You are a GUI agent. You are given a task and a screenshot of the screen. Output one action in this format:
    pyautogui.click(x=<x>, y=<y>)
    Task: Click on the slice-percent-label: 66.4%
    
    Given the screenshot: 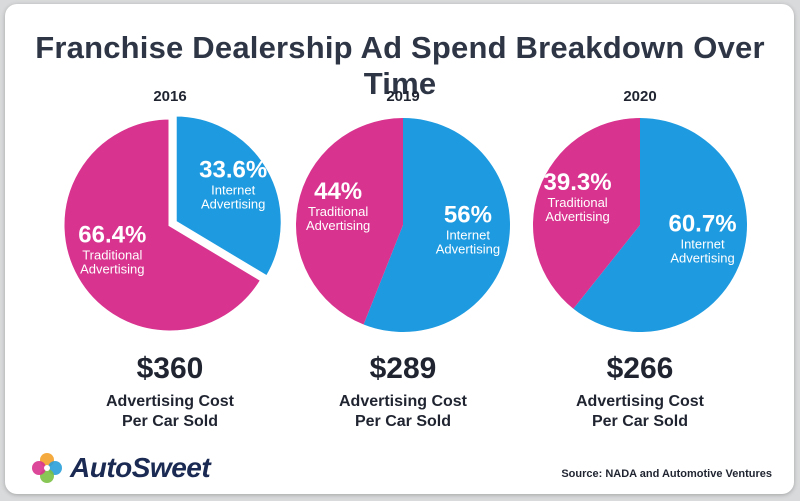 What is the action you would take?
    pyautogui.click(x=112, y=235)
    